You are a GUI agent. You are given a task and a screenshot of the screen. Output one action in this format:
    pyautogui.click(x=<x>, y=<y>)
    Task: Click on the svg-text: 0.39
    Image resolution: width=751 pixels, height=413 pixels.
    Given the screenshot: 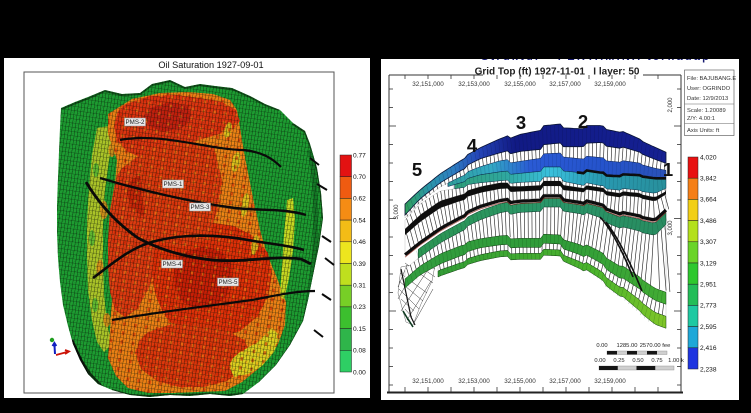 What is the action you would take?
    pyautogui.click(x=359, y=264)
    